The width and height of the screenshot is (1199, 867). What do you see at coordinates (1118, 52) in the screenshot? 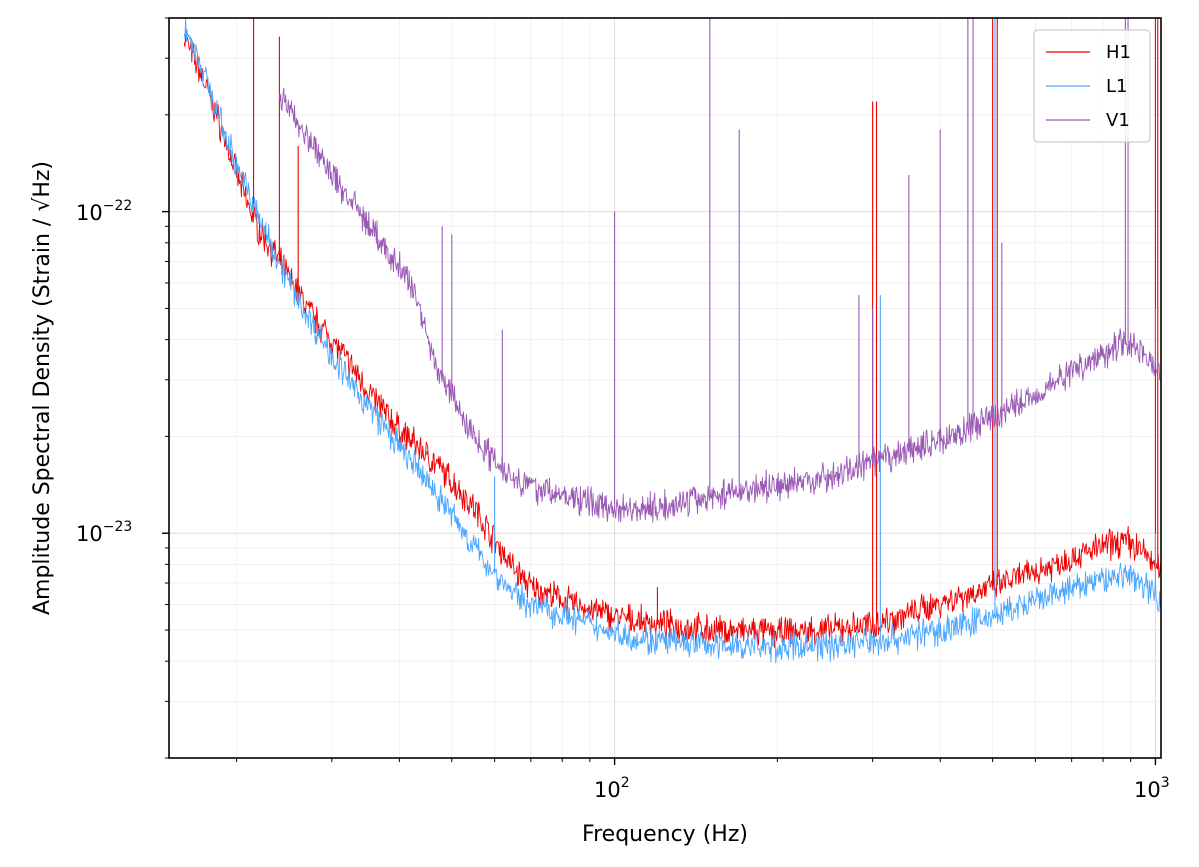
I see `legend-label-h1: H1` at bounding box center [1118, 52].